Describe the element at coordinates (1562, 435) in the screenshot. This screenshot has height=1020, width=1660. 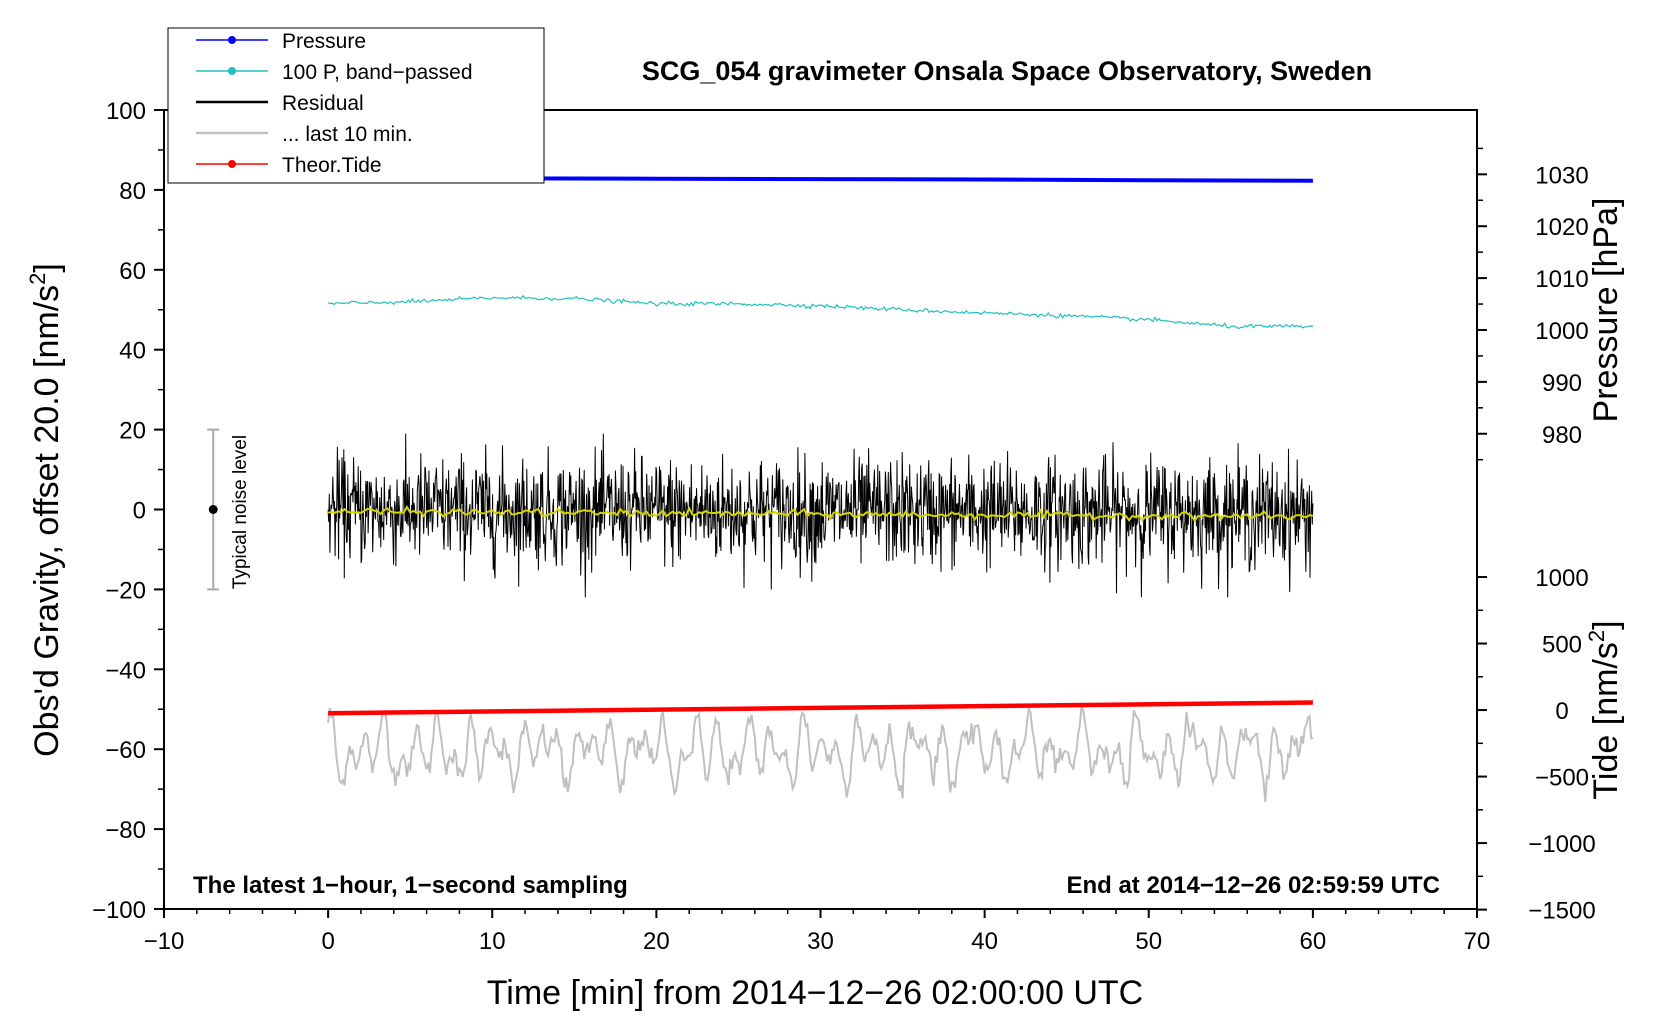
I see `pressure-tick-label: 980` at that location.